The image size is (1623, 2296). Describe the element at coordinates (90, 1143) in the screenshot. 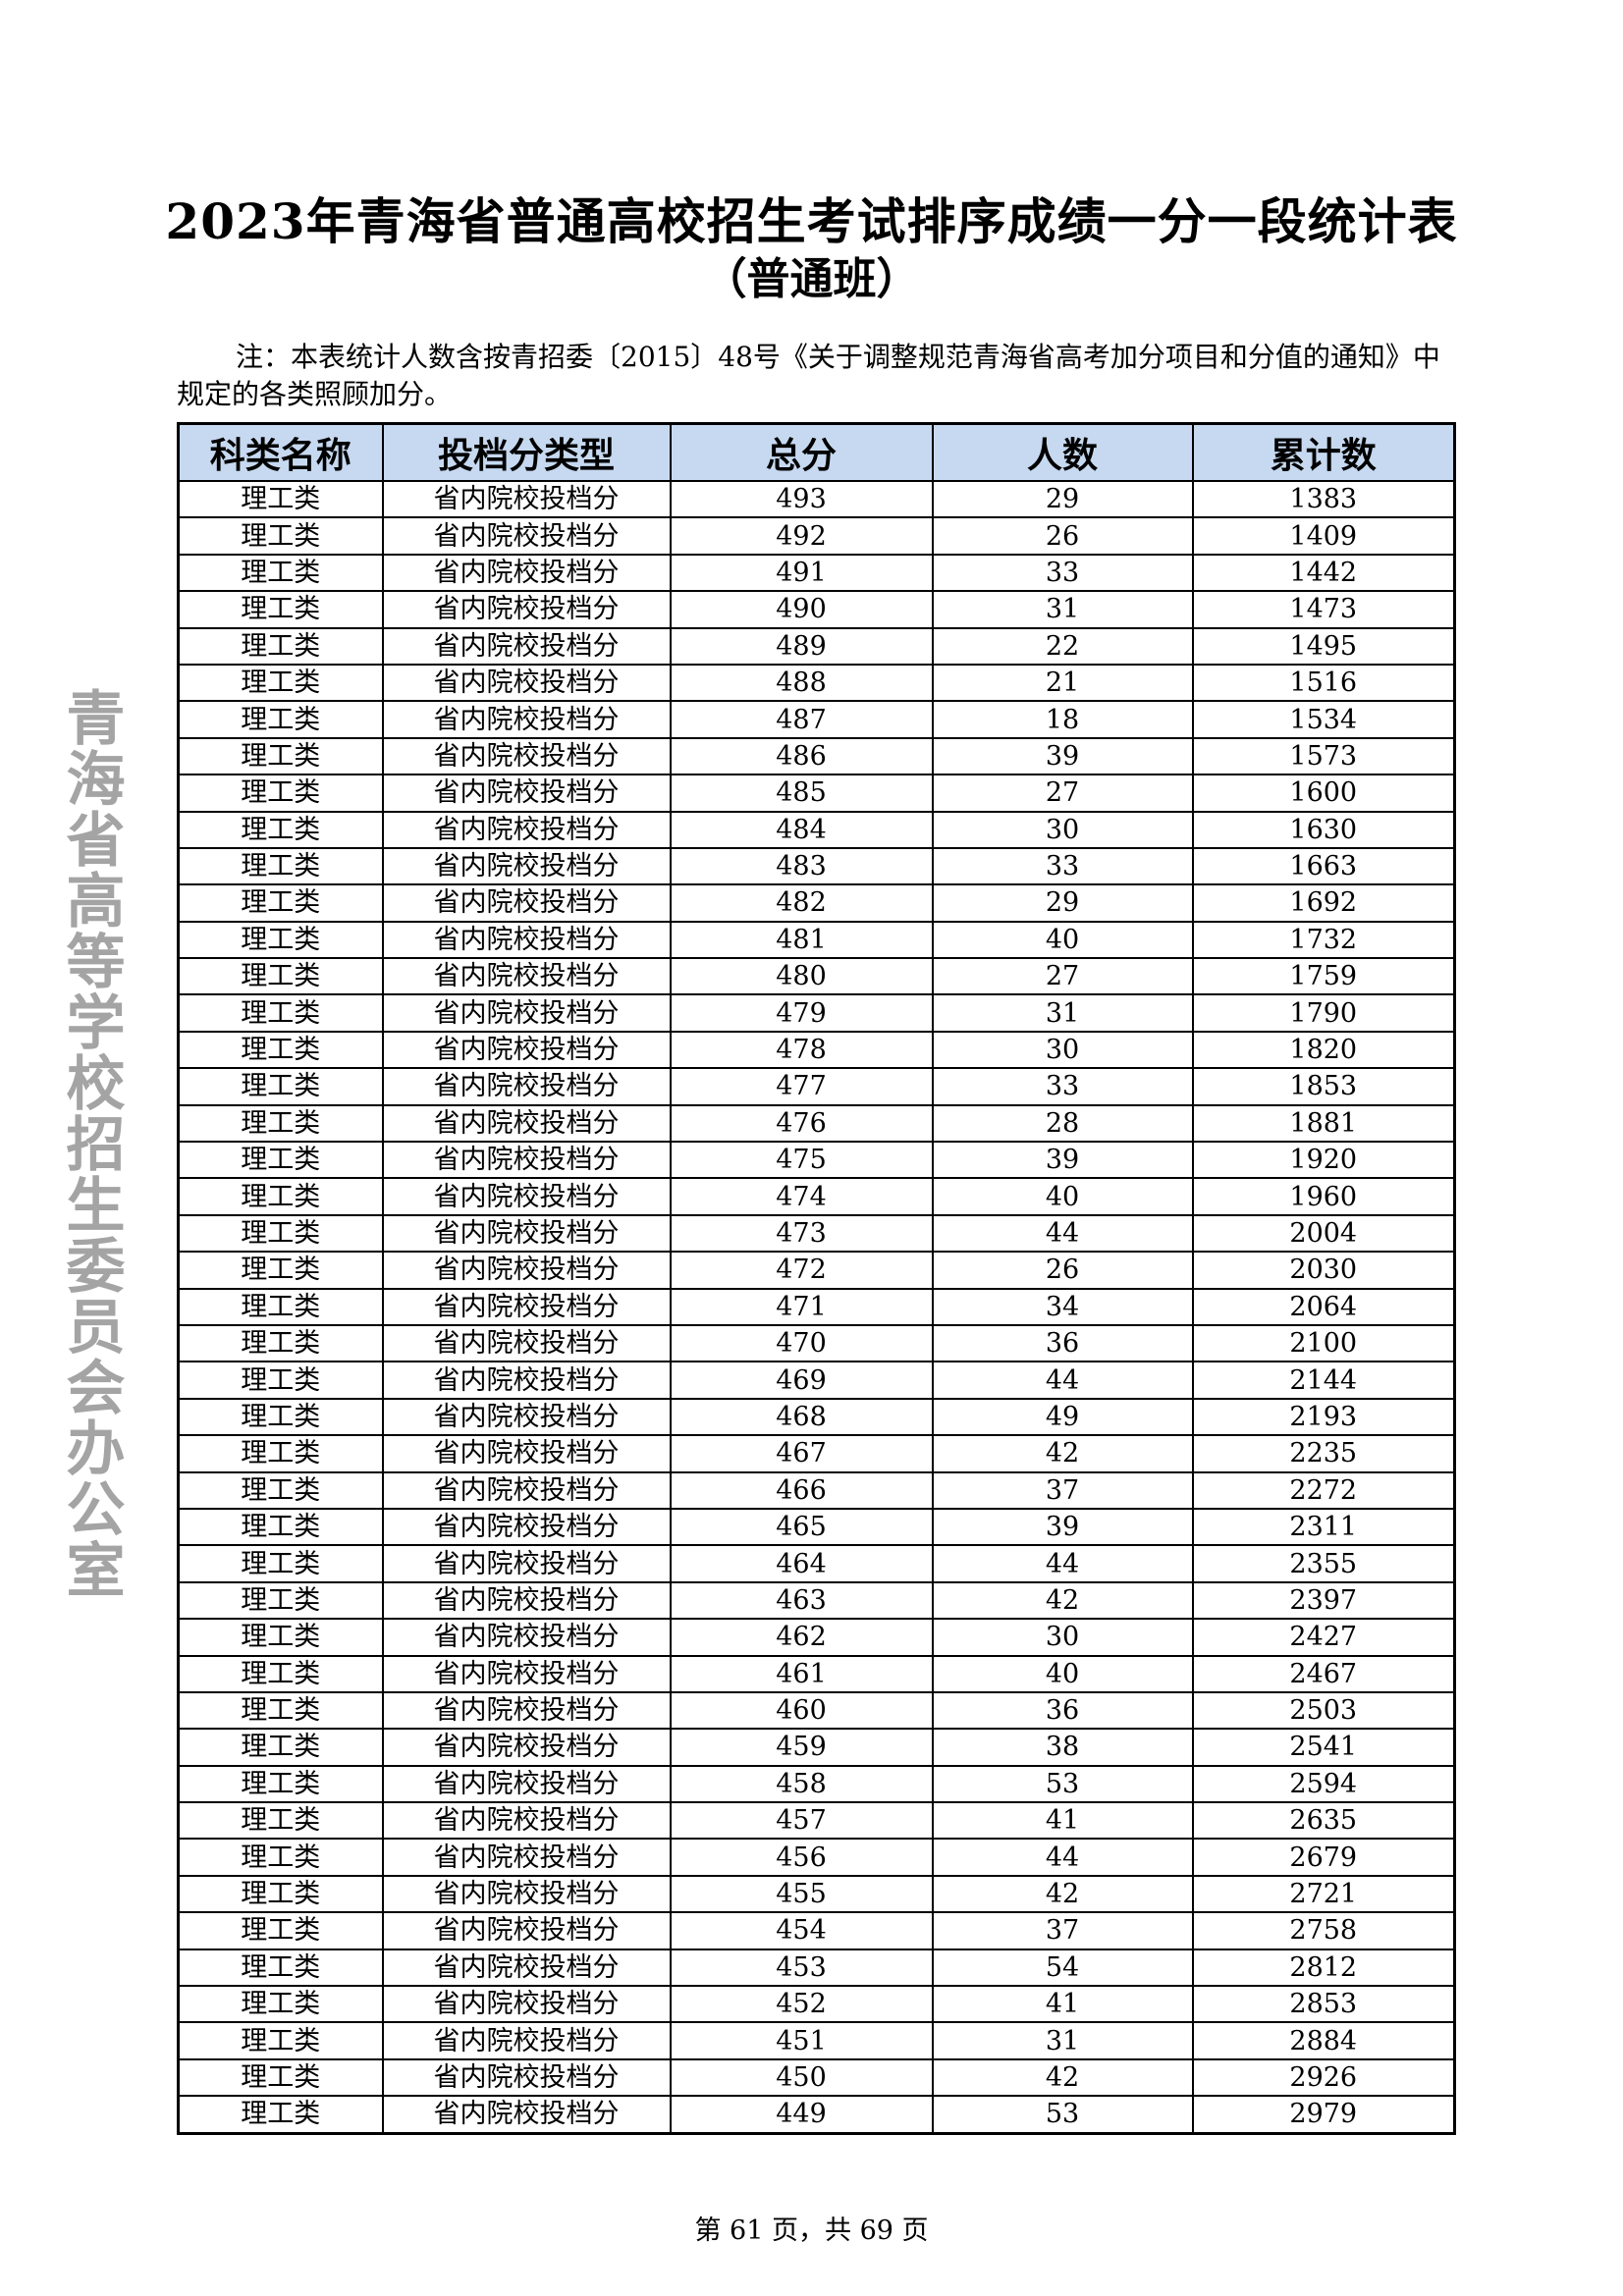

I see `watermark: 青海省高等学校招生委员会办公室` at that location.